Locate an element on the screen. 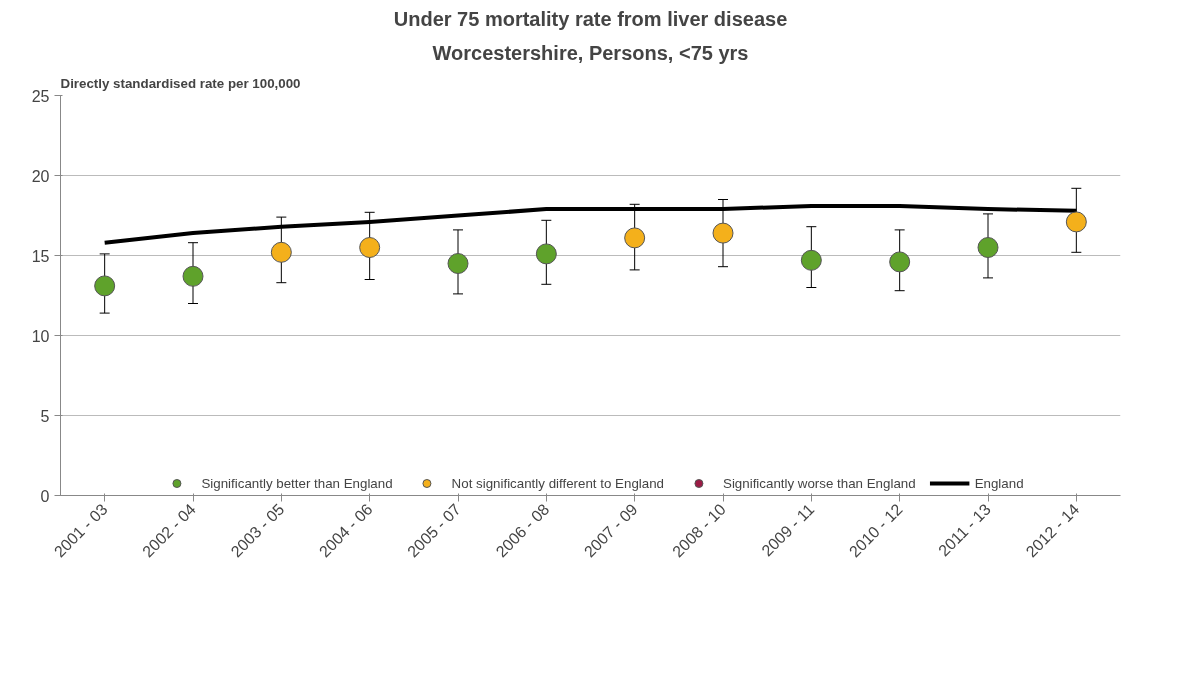  y-axis-title: Directly standardised rate per 100,000 is located at coordinates (180, 83).